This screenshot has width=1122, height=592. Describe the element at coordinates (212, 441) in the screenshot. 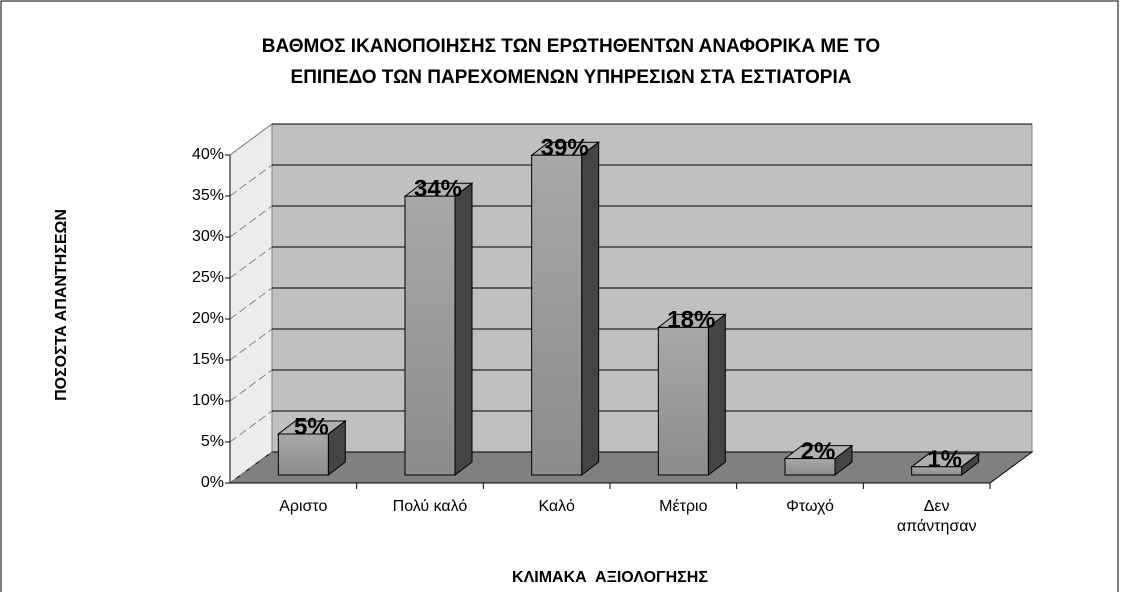

I see `y-tick-label: 5%` at that location.